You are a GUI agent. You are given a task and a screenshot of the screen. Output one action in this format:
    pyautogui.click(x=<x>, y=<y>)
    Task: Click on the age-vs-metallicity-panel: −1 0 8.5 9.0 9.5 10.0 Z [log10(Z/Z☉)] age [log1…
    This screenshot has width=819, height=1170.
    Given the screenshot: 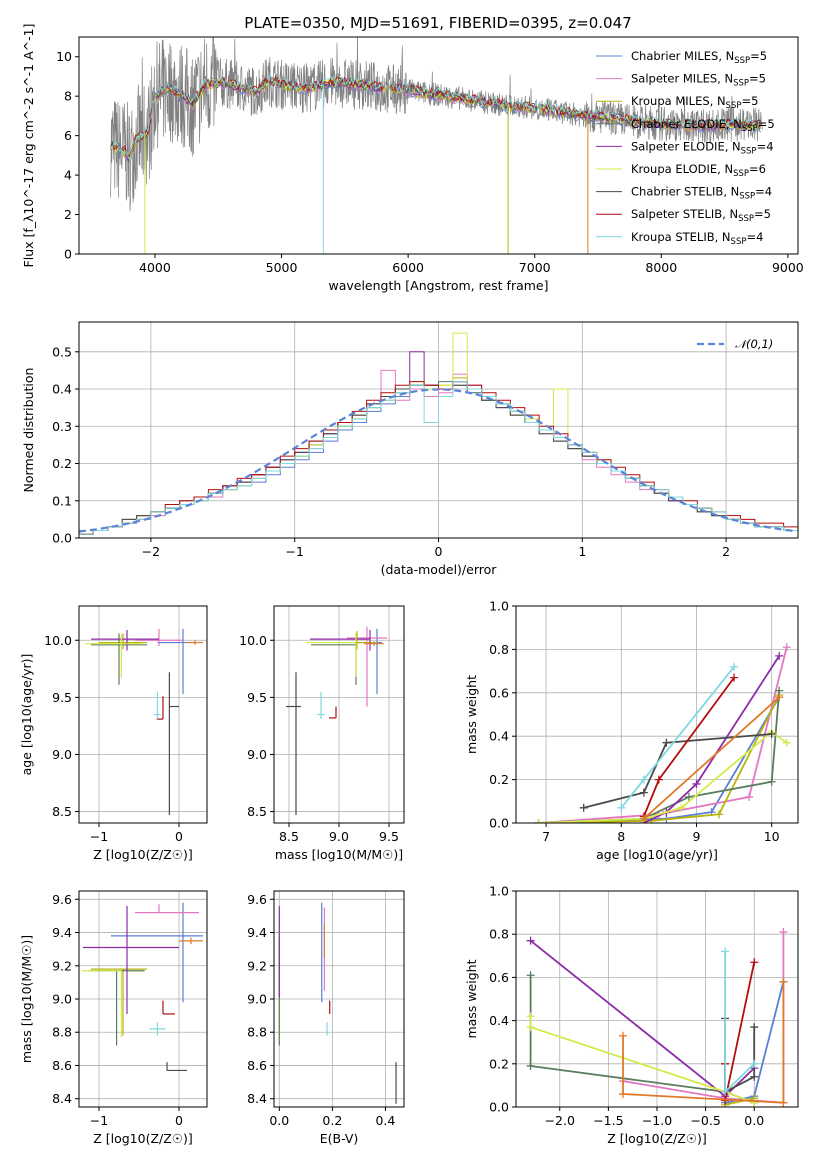 What is the action you would take?
    pyautogui.click(x=113, y=733)
    